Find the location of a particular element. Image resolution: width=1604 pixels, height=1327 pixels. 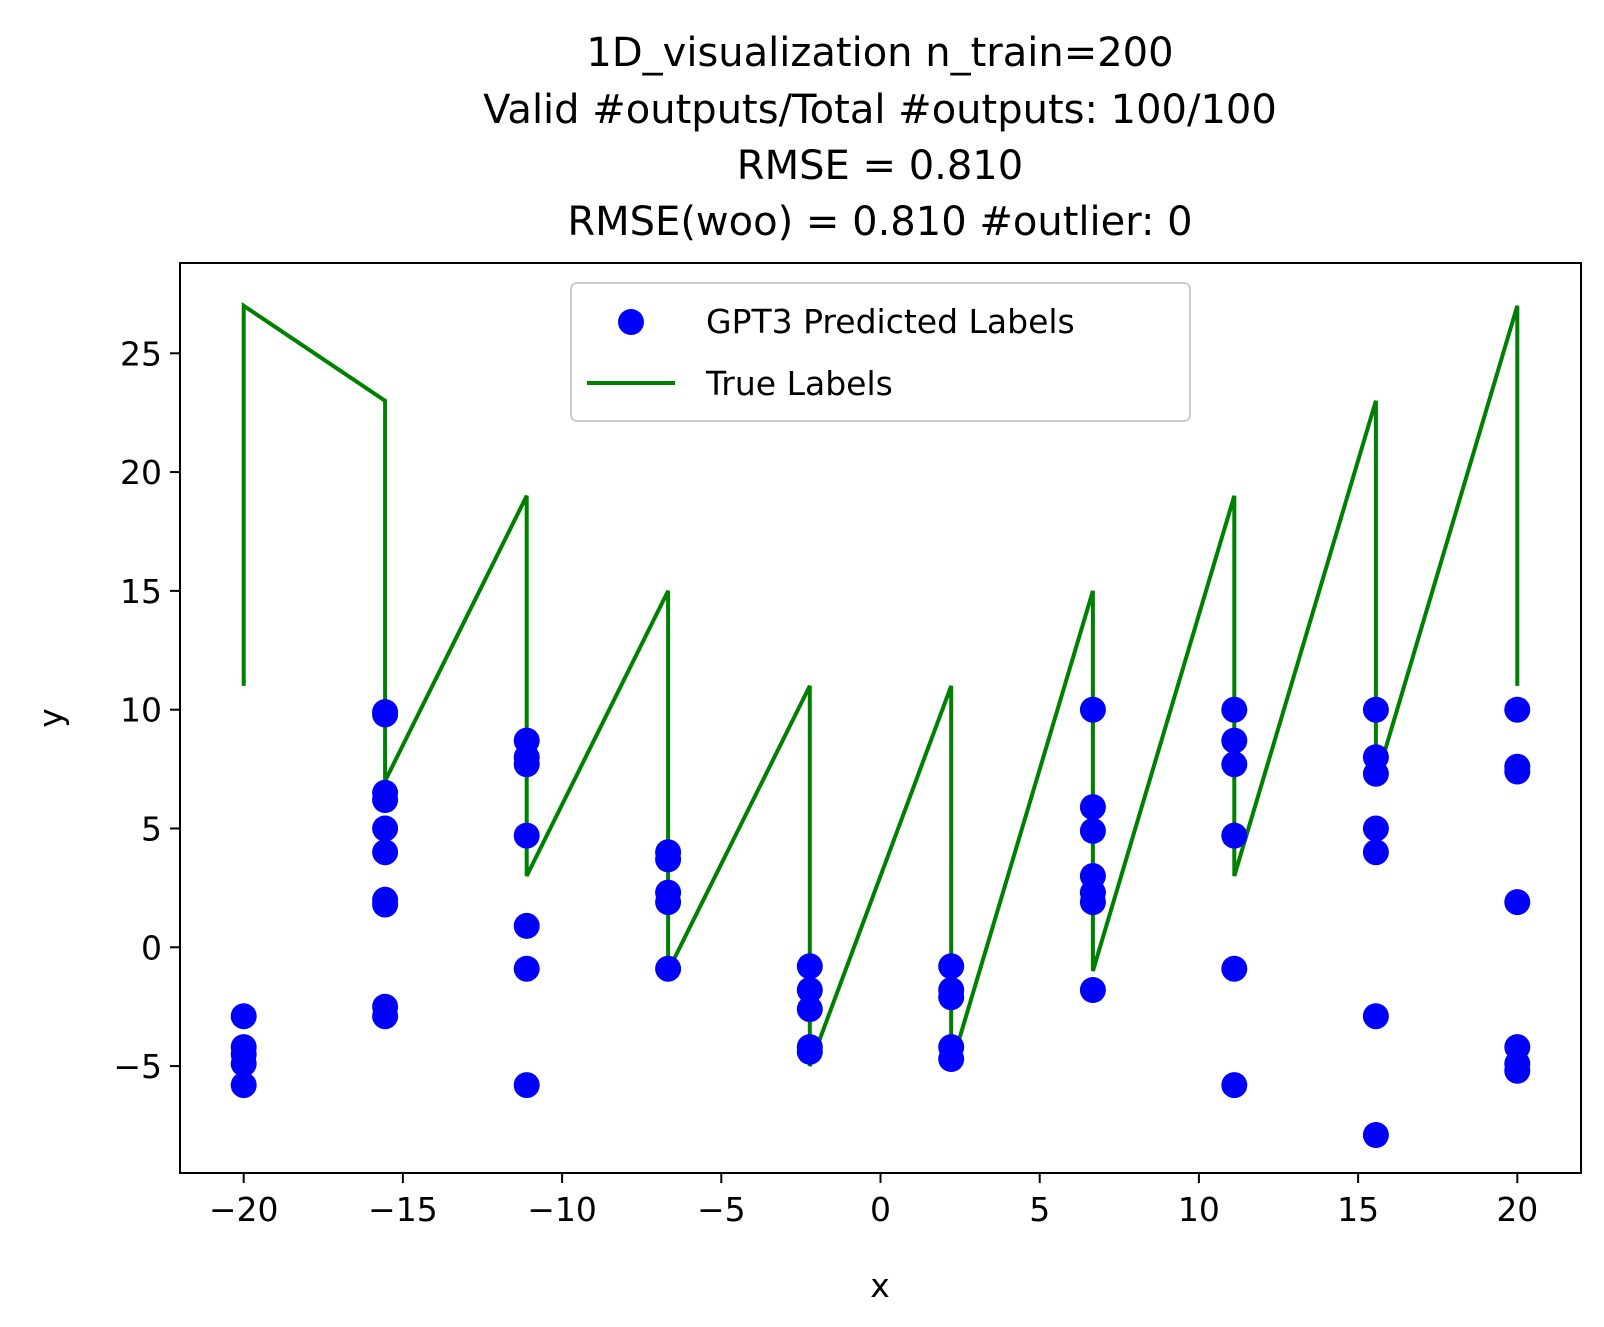

x-tick-label: 20 is located at coordinates (1517, 1209).